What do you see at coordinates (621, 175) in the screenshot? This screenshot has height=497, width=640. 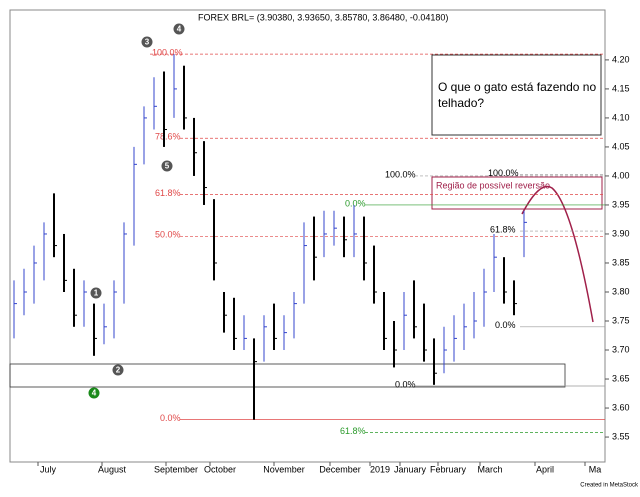 I see `y-tick-label: 4.00` at bounding box center [621, 175].